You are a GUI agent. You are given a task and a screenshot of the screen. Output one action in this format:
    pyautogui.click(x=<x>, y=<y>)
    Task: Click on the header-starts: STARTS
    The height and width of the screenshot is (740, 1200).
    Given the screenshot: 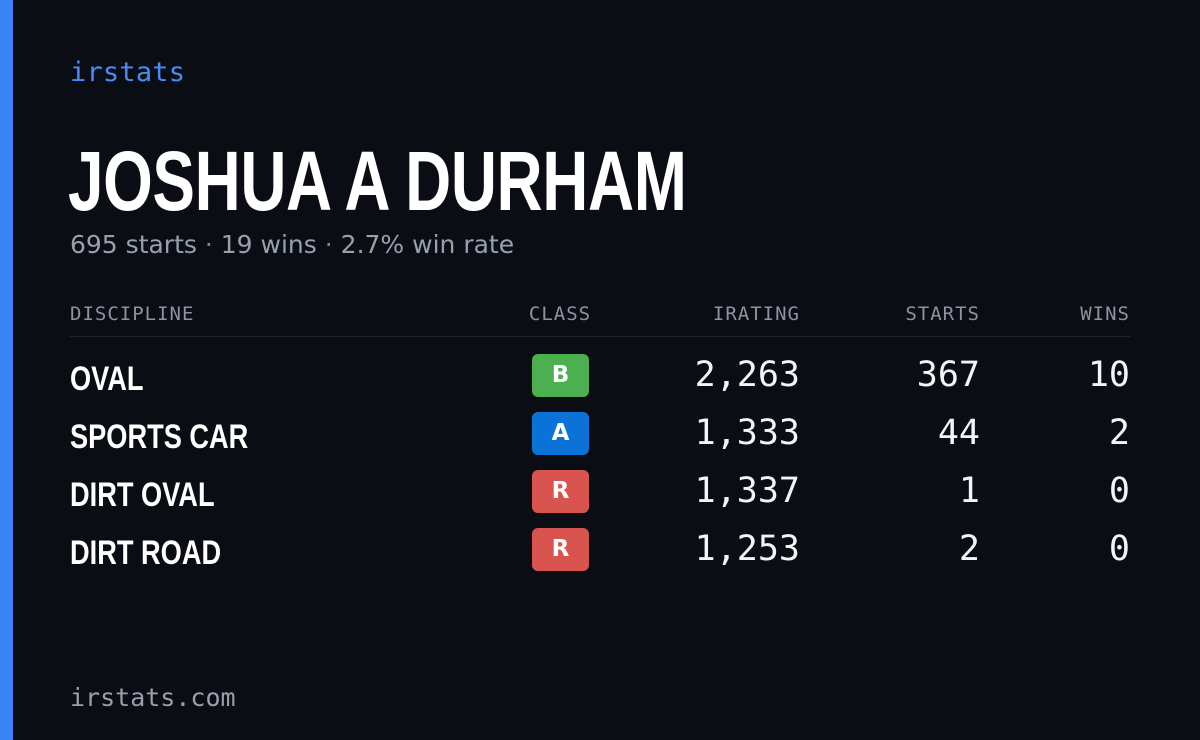 What is the action you would take?
    pyautogui.click(x=942, y=314)
    